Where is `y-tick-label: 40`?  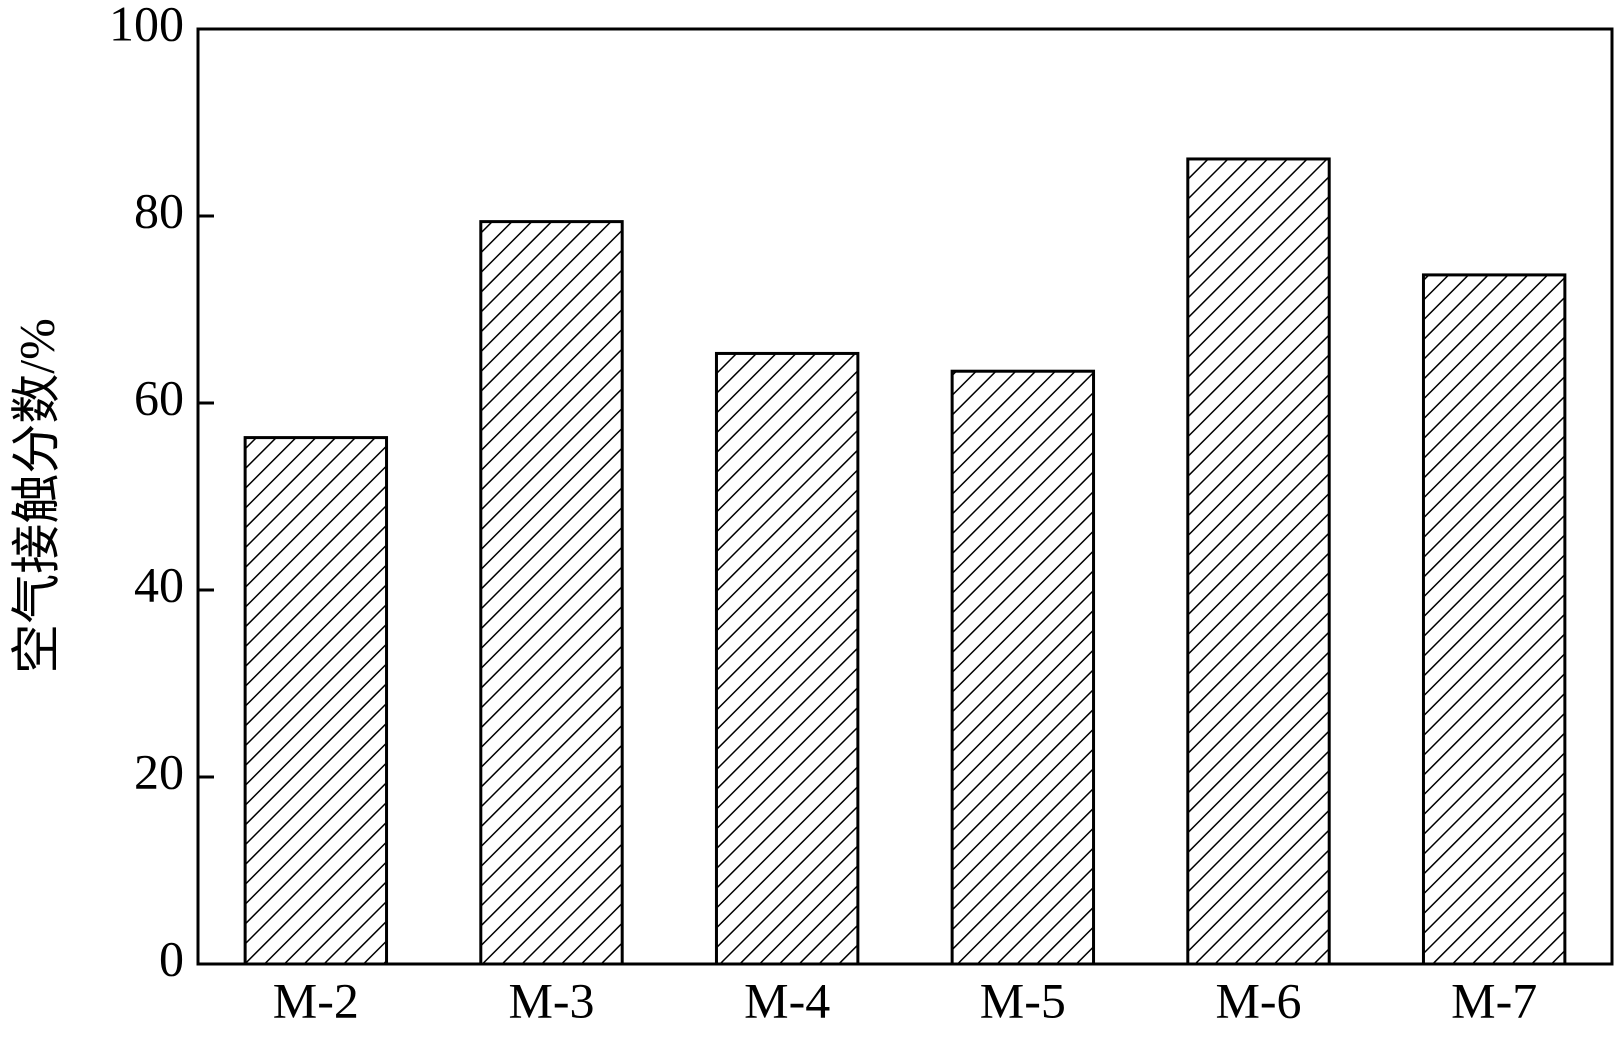
y-tick-label: 40 is located at coordinates (159, 584).